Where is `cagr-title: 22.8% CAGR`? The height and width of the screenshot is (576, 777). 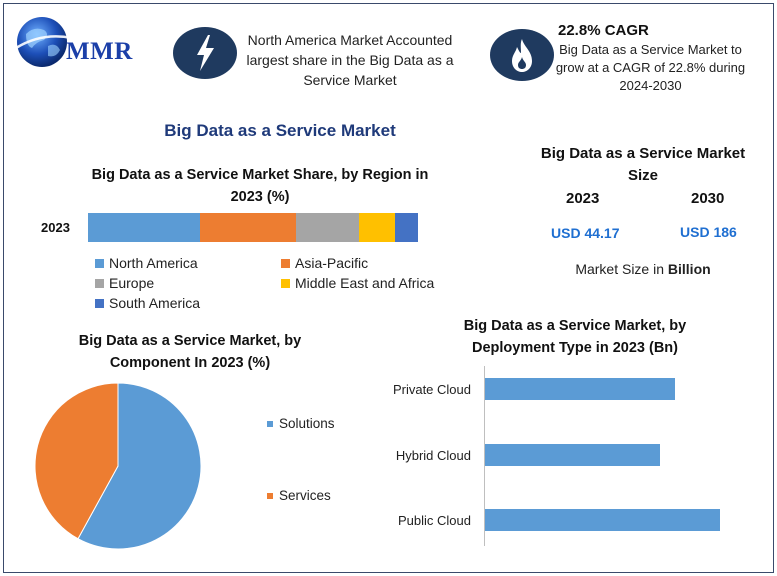 cagr-title: 22.8% CAGR is located at coordinates (603, 30).